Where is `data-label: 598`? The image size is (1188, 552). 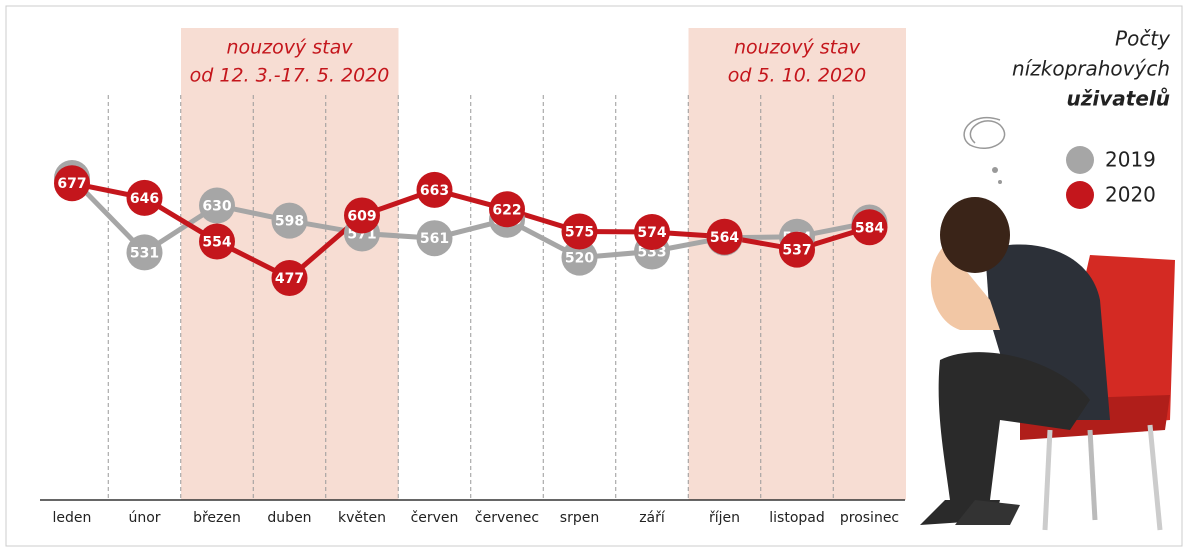 data-label: 598 is located at coordinates (289, 222).